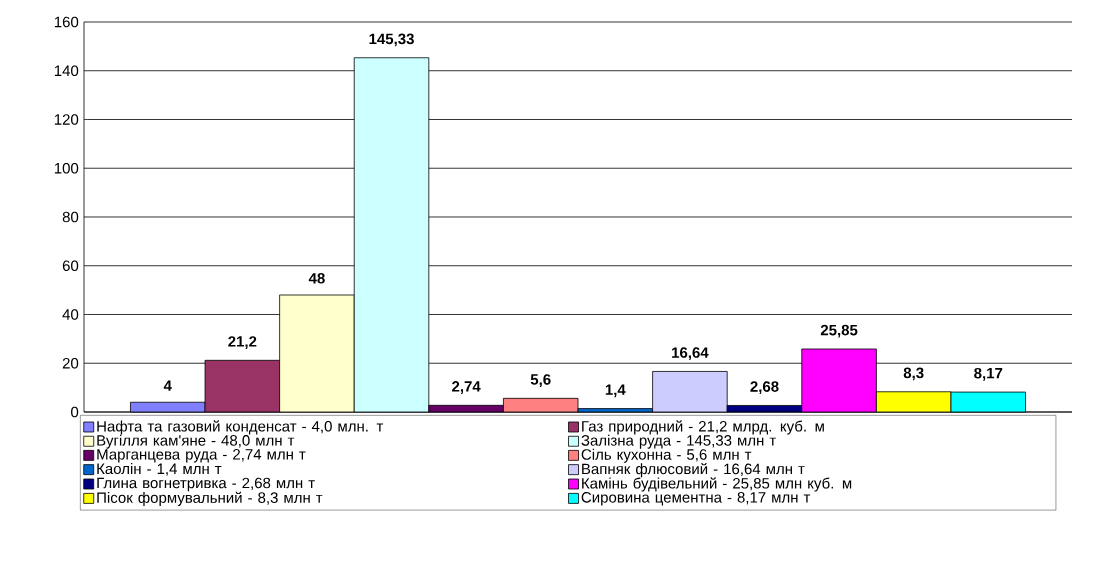  What do you see at coordinates (690, 354) in the screenshot?
I see `data-label: 16,64` at bounding box center [690, 354].